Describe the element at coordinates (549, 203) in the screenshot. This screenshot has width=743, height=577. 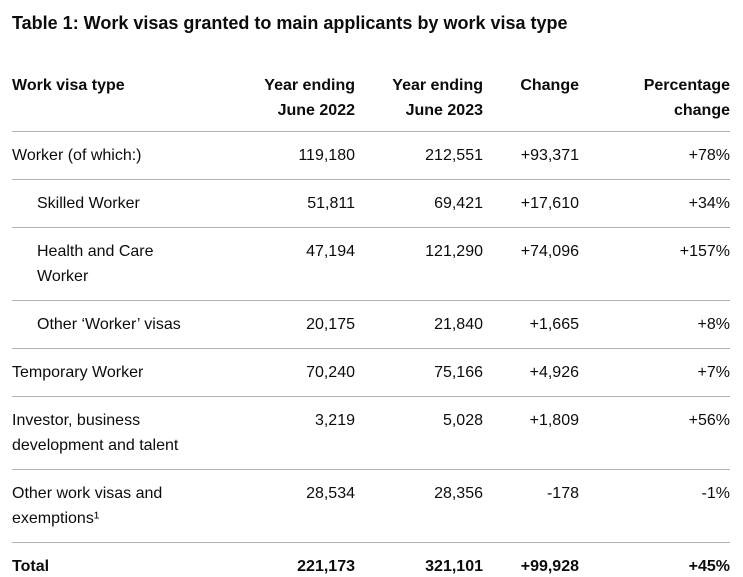
I see `change-cell: +17,610` at that location.